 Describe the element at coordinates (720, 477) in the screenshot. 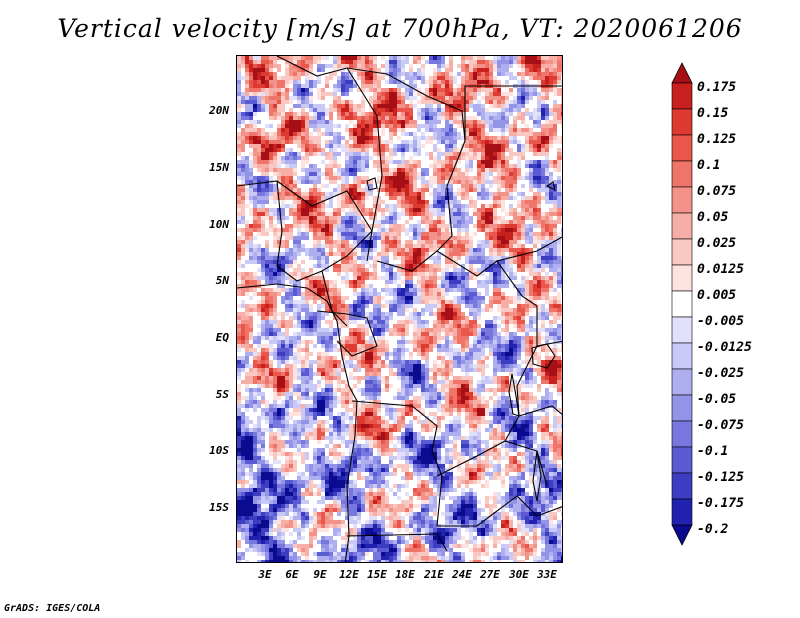

I see `colorbar-label: -0.125` at that location.